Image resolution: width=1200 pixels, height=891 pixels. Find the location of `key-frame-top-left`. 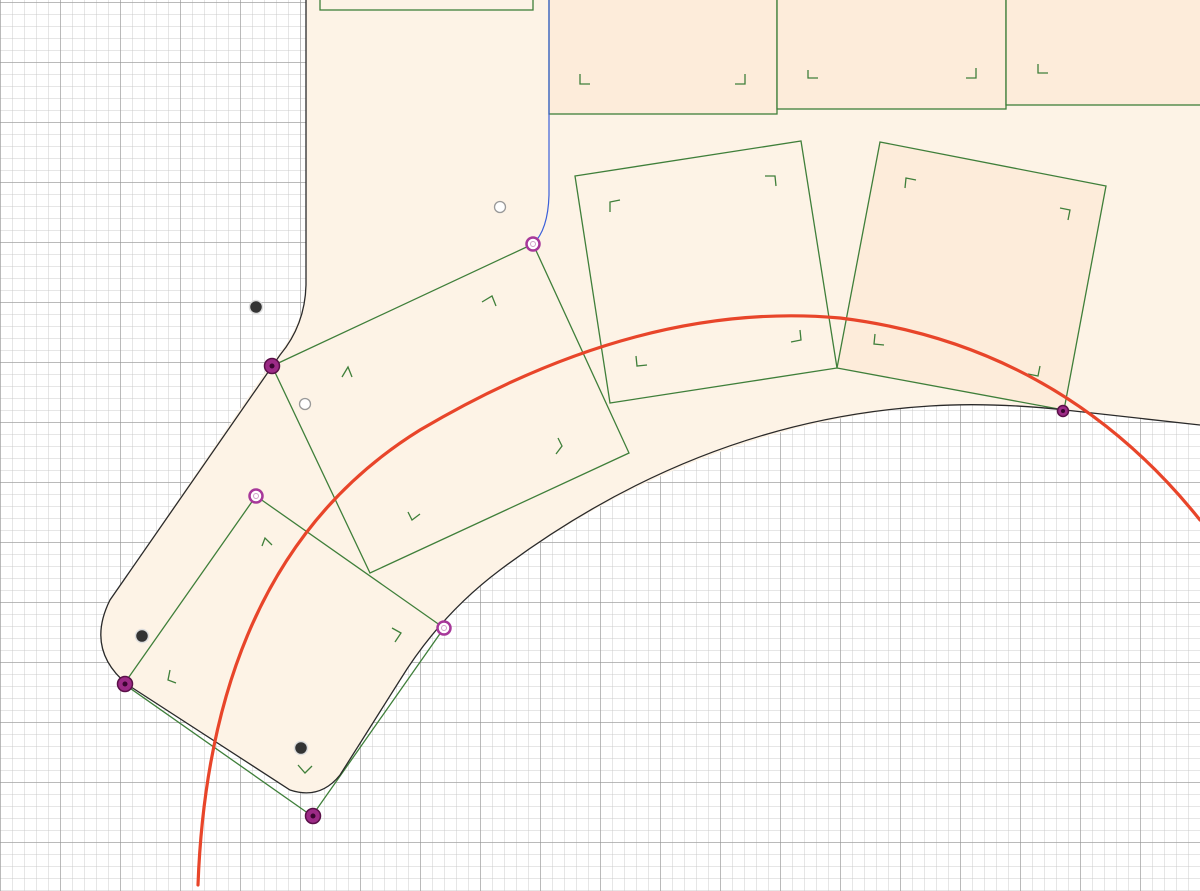

key-frame-top-left is located at coordinates (426, 5).